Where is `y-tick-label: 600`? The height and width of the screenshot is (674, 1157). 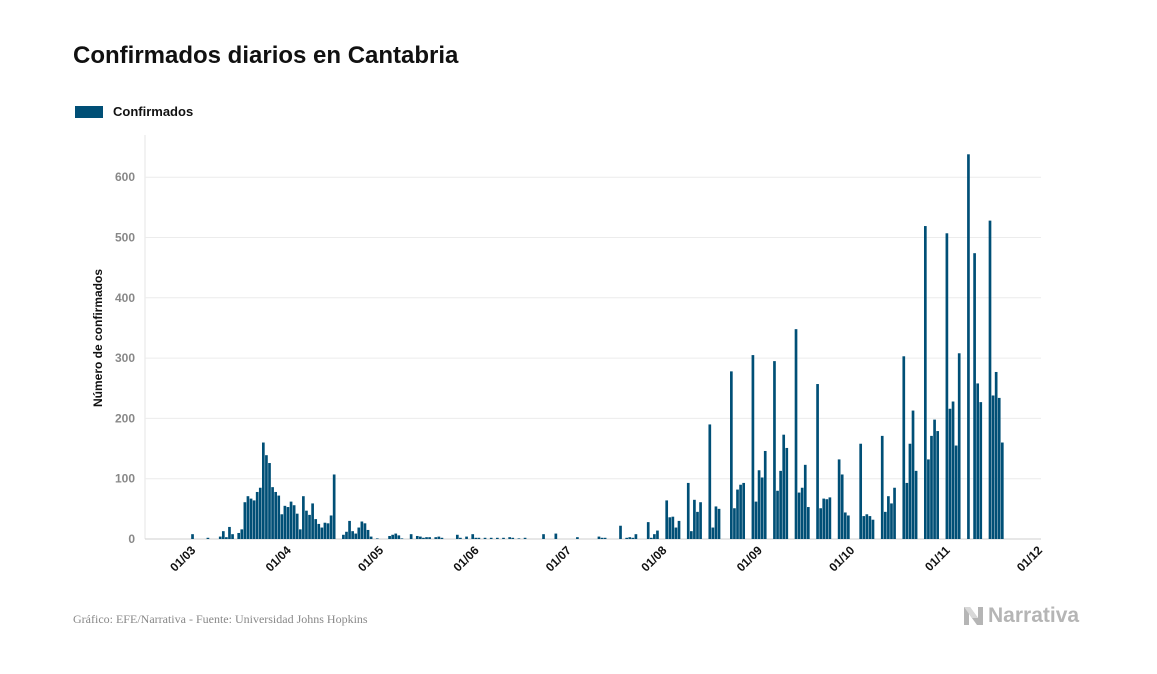
y-tick-label: 600 is located at coordinates (125, 177).